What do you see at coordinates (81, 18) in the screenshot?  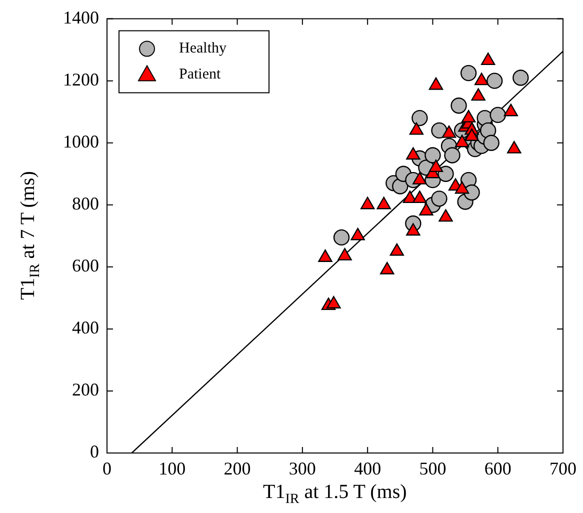 I see `y-tick-label: 1400` at bounding box center [81, 18].